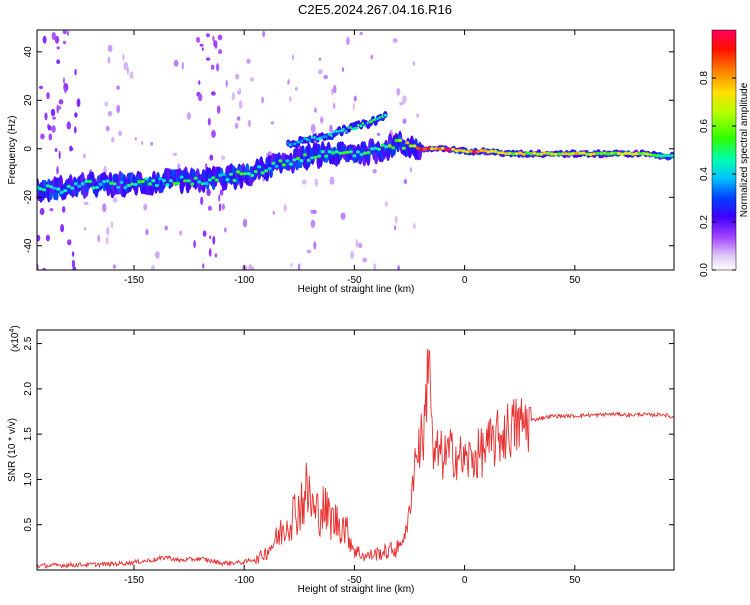 The width and height of the screenshot is (750, 605). What do you see at coordinates (704, 174) in the screenshot?
I see `colorbar-tick-label: 0.4` at bounding box center [704, 174].